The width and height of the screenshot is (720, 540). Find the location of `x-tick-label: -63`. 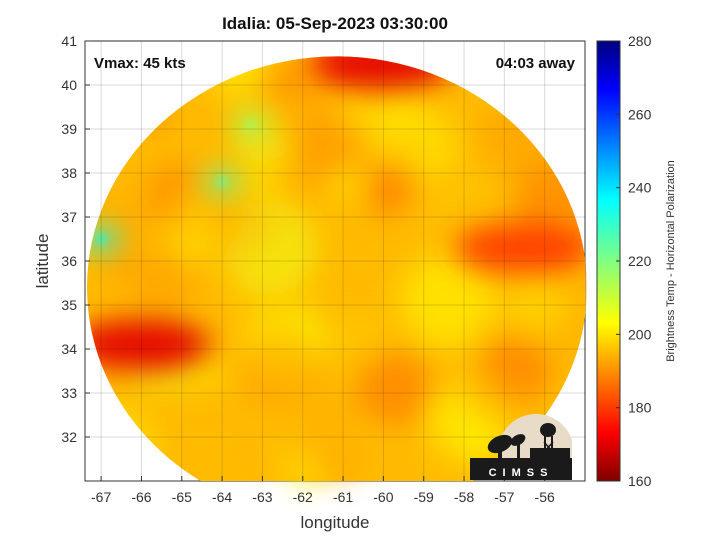

x-tick-label: -63 is located at coordinates (262, 497).